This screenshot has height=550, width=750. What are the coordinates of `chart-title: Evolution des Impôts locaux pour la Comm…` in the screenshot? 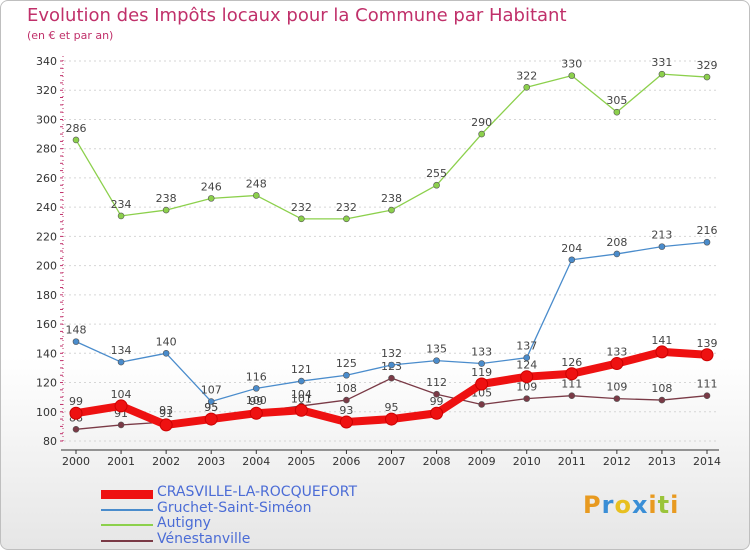 It's located at (297, 15).